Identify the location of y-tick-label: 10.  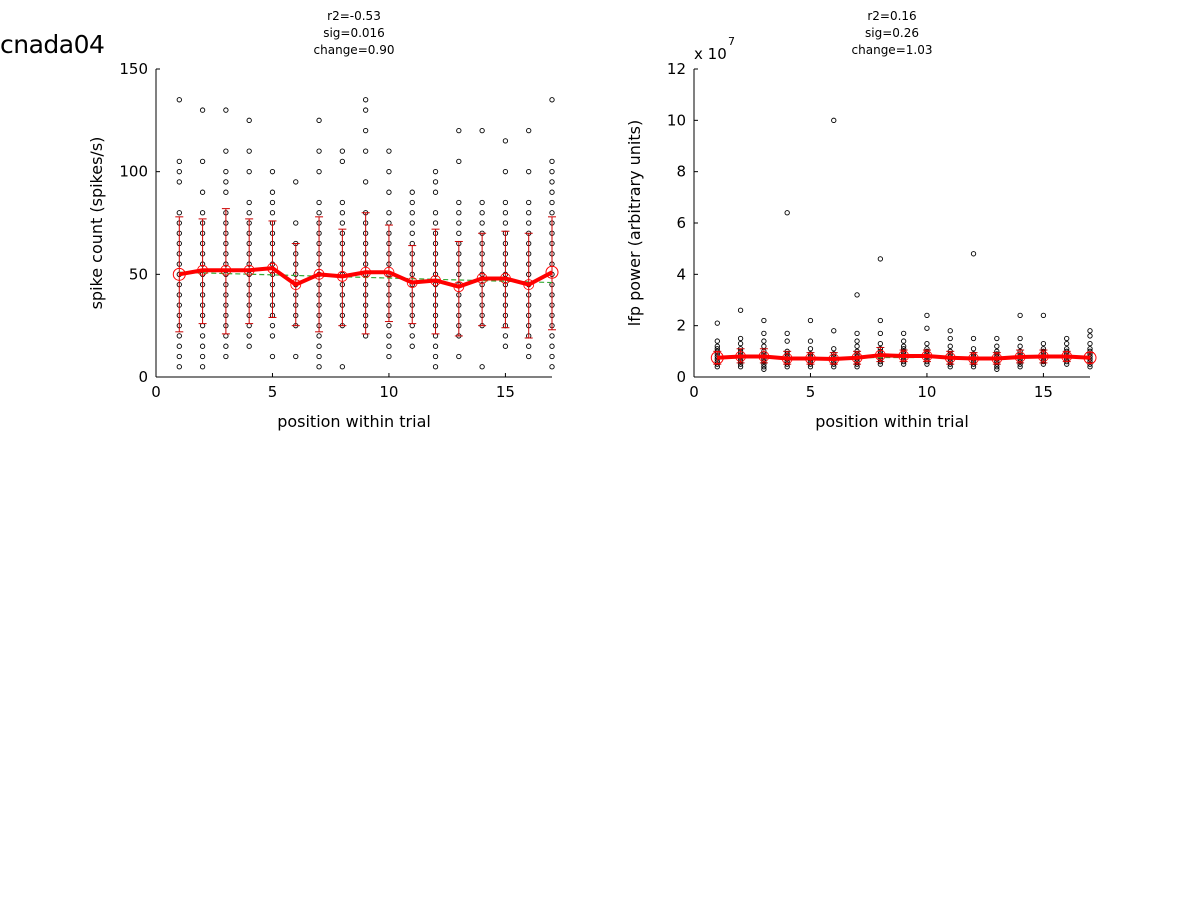
(676, 120).